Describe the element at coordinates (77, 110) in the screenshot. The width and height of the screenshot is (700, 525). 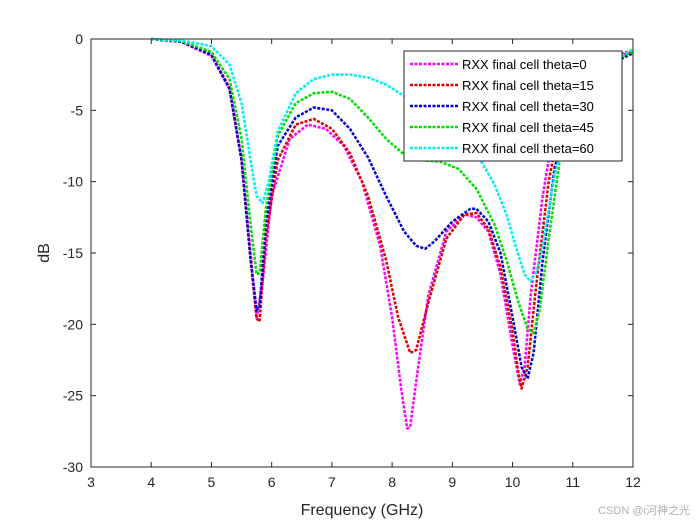
I see `y-tick-label: -5` at that location.